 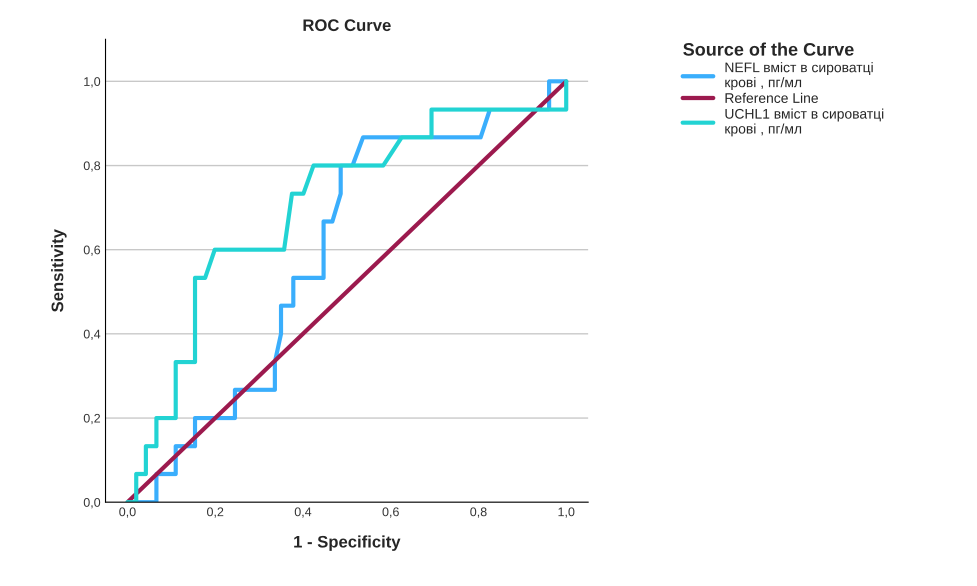 What do you see at coordinates (92, 250) in the screenshot?
I see `y-tick-label: 0,6` at bounding box center [92, 250].